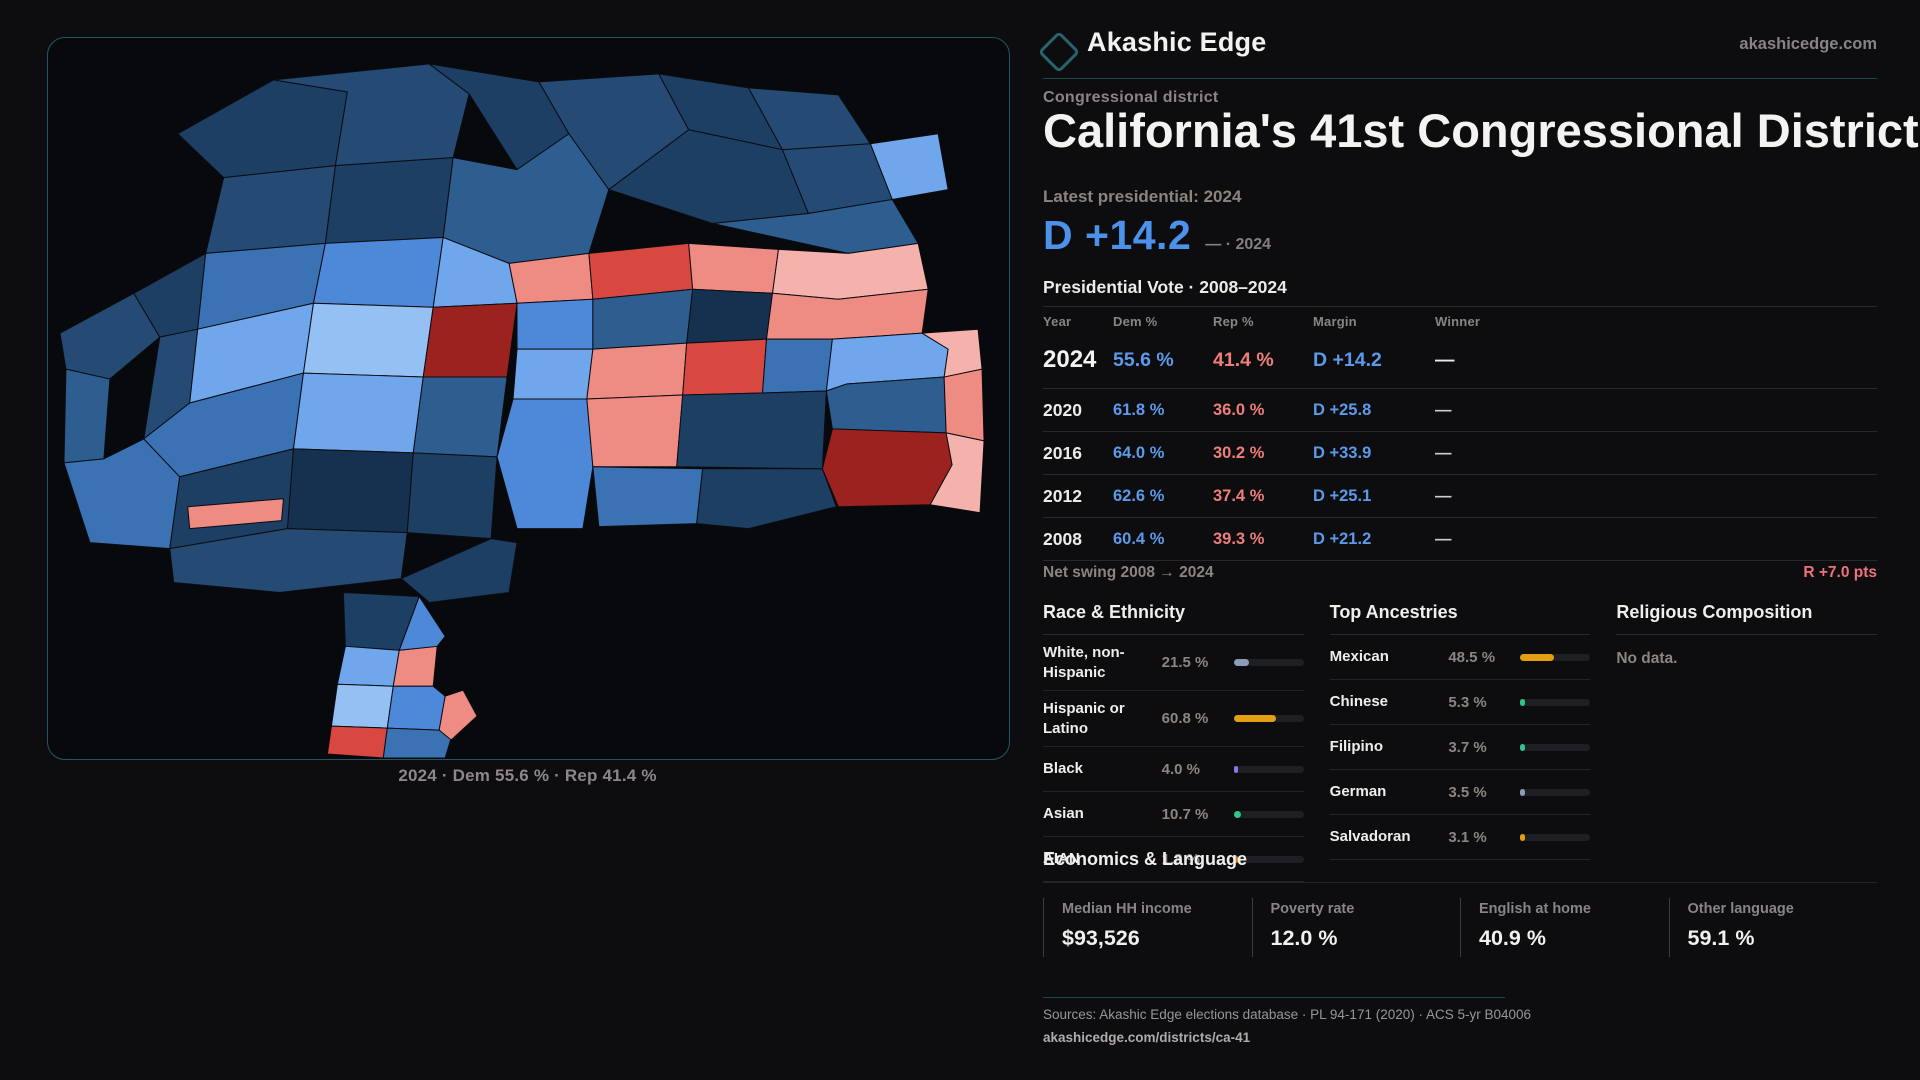 This screenshot has width=1920, height=1080. What do you see at coordinates (1347, 359) in the screenshot?
I see `vote-cell-margin: D +14.2` at bounding box center [1347, 359].